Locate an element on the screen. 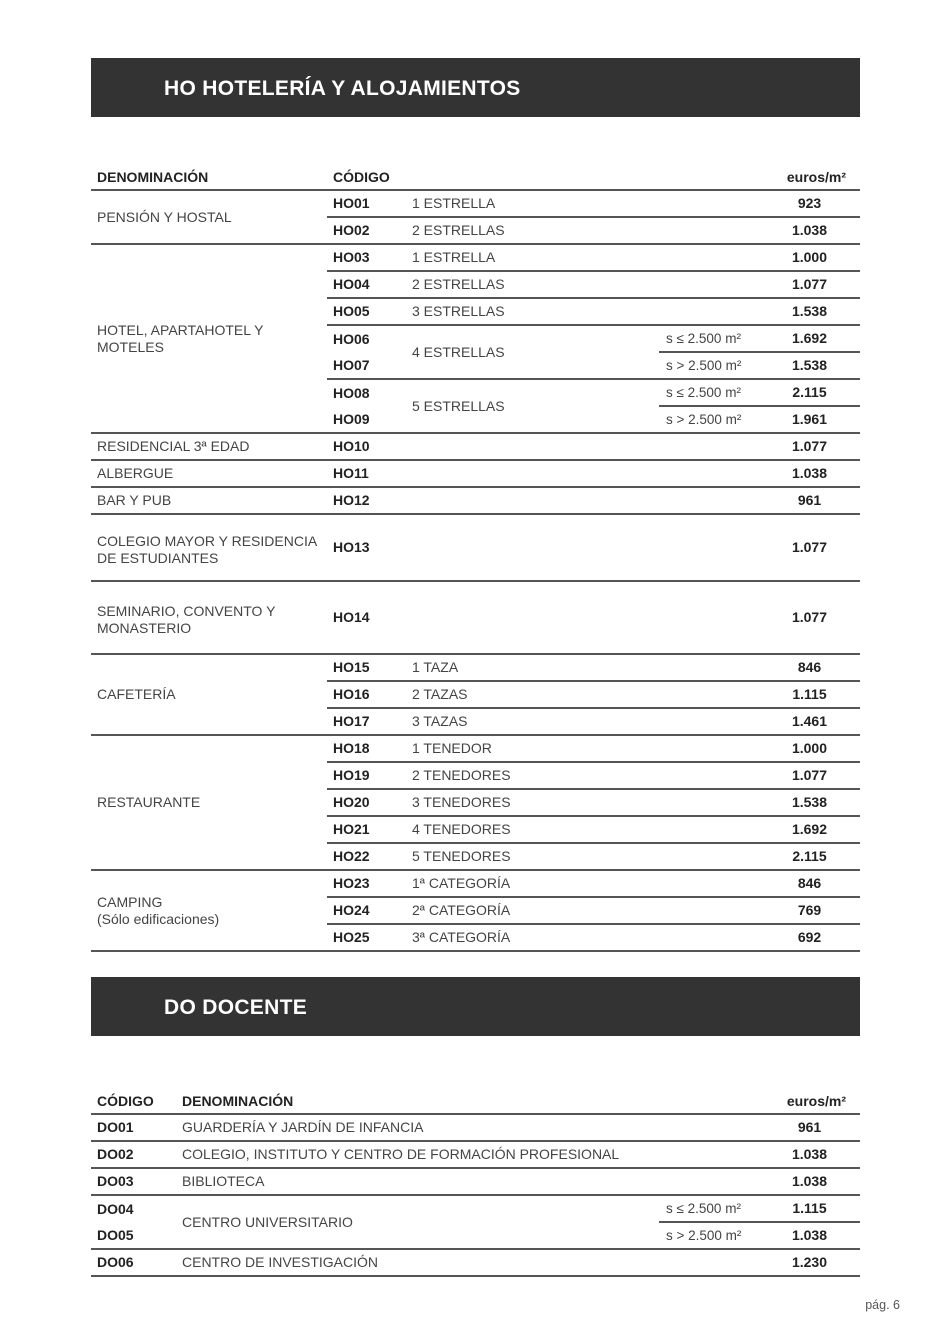  table-row: HO20 3 TENEDORES 1.538 is located at coordinates (475, 803).